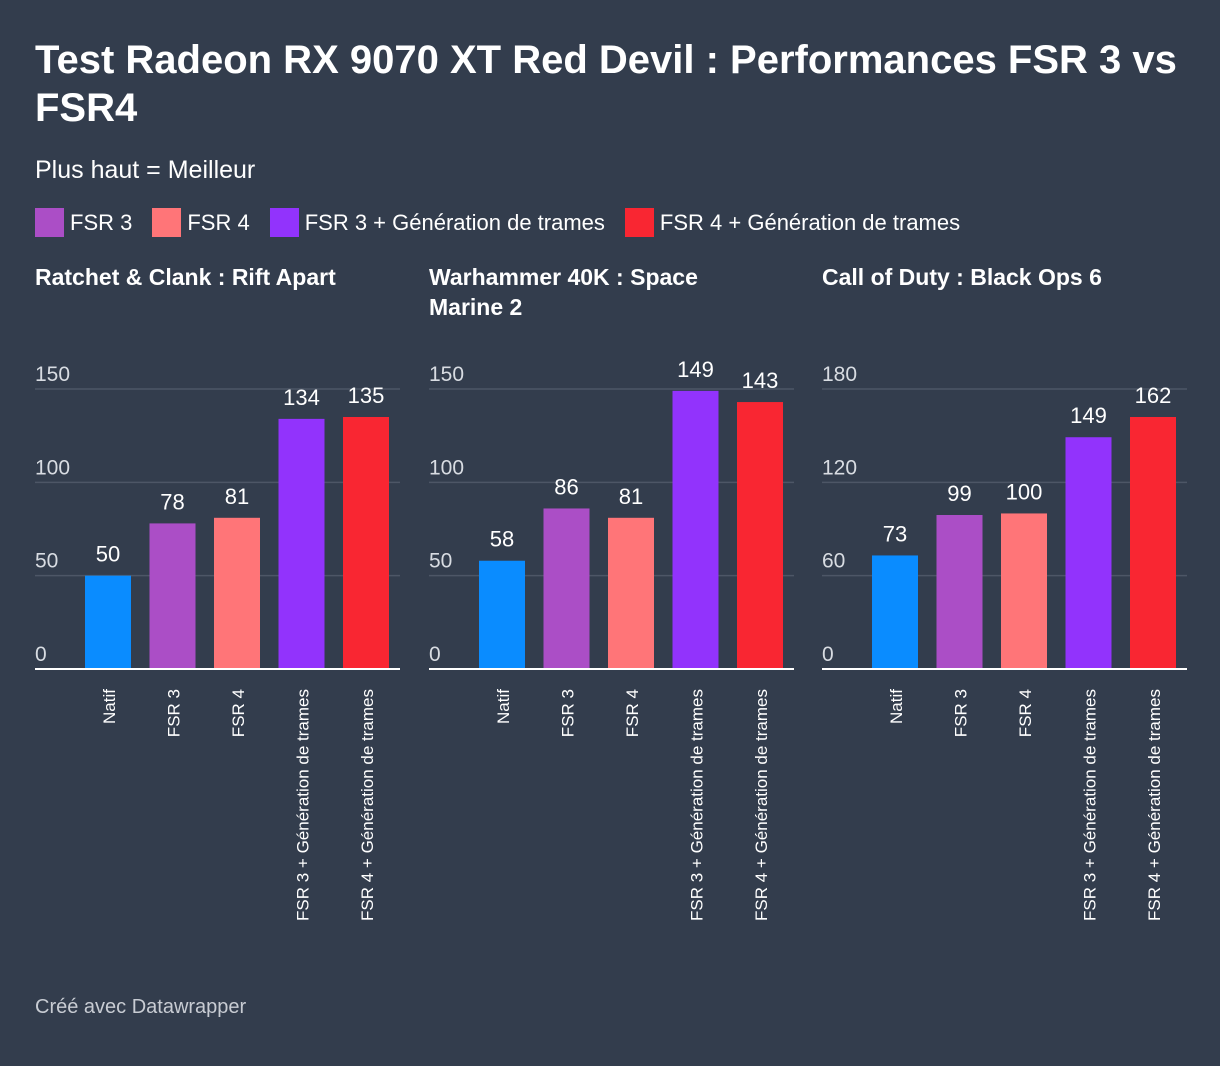 This screenshot has width=1220, height=1066. Describe the element at coordinates (301, 397) in the screenshot. I see `data-label: 134` at that location.